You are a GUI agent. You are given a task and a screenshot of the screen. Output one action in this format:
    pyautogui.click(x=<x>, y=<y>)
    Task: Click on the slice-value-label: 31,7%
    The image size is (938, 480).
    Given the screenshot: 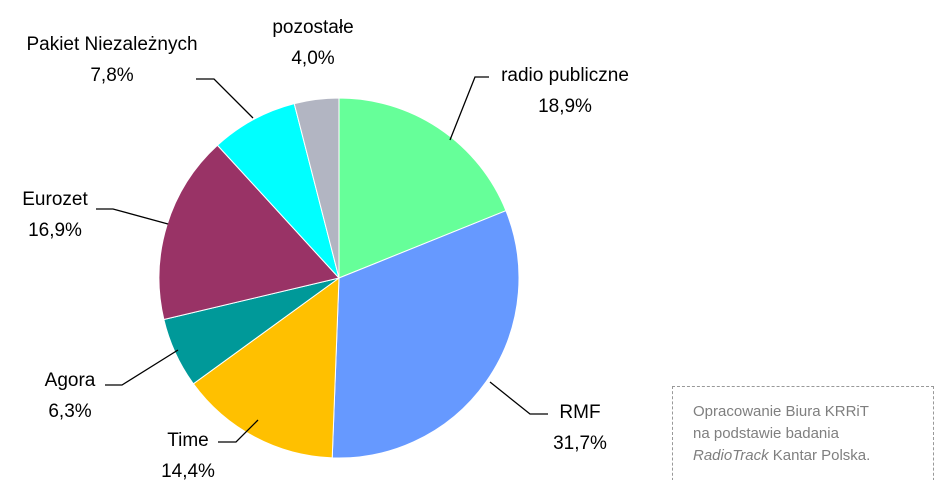 What is the action you would take?
    pyautogui.click(x=580, y=443)
    